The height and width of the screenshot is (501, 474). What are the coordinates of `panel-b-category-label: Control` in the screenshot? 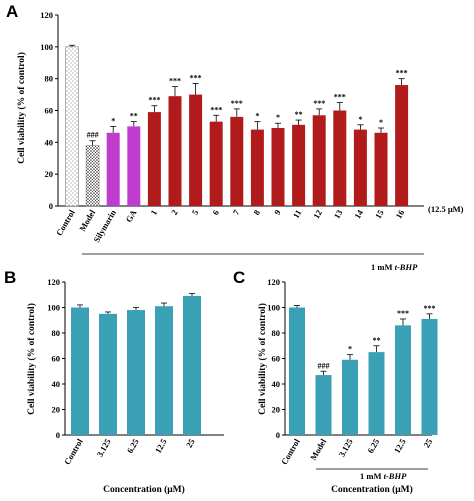 It's located at (73, 451).